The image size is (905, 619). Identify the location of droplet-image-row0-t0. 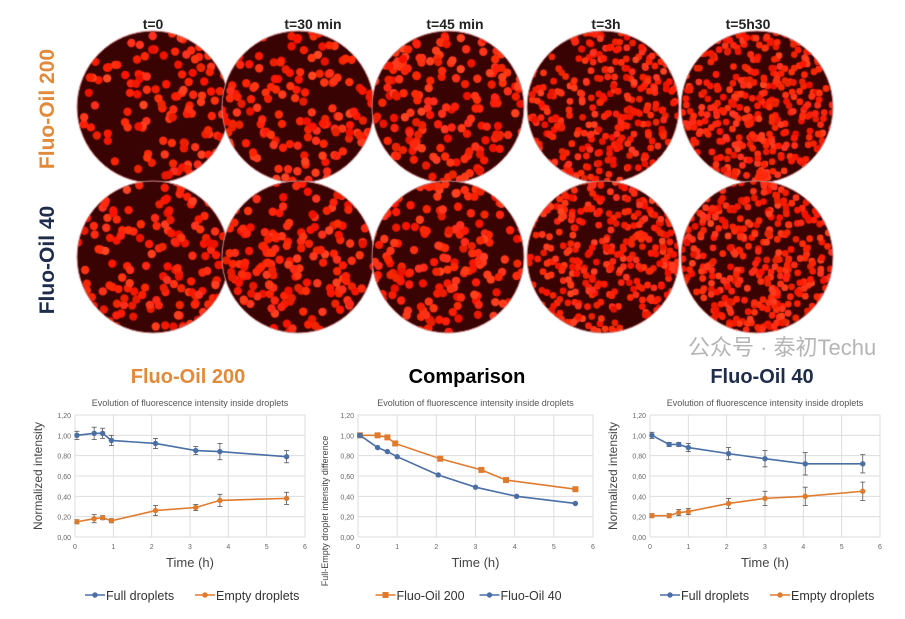
(153, 107).